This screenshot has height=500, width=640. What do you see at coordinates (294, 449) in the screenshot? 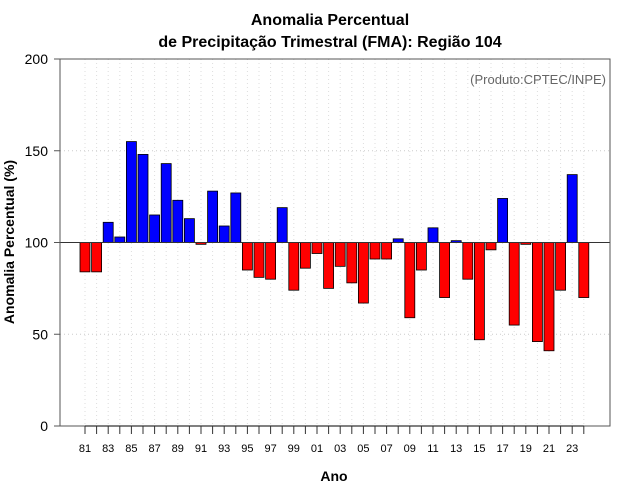
I see `x-tick-label: 99` at bounding box center [294, 449].